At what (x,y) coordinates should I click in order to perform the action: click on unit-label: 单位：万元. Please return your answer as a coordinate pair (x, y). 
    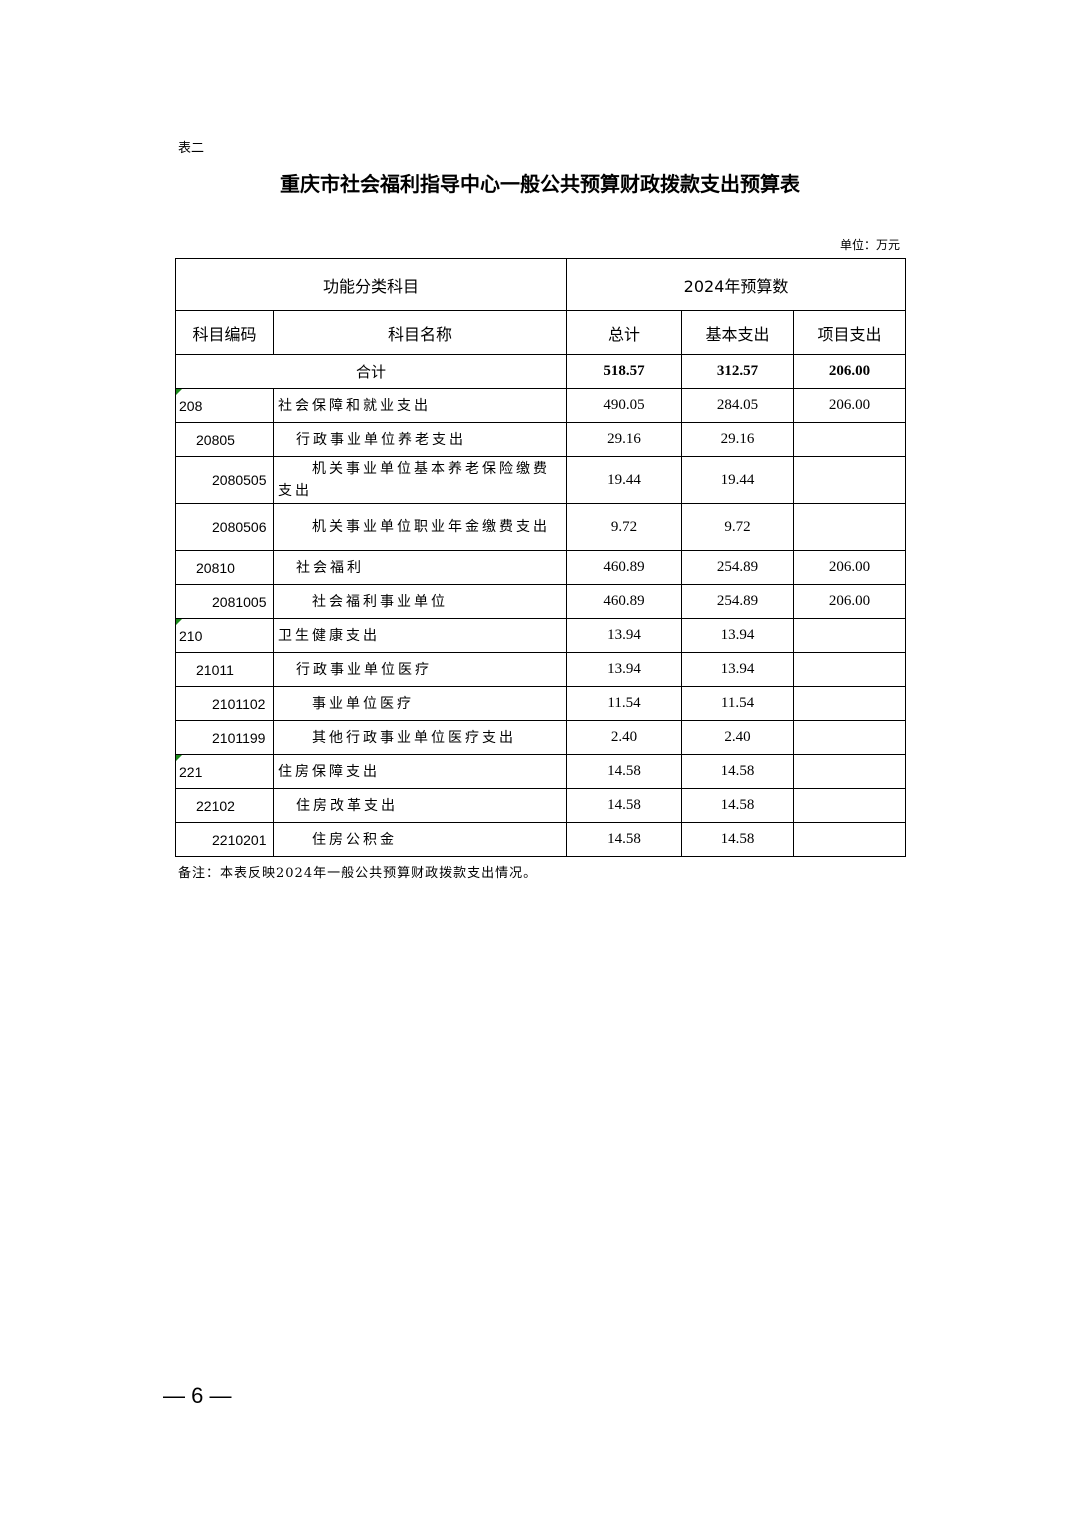
    Looking at the image, I should click on (869, 245).